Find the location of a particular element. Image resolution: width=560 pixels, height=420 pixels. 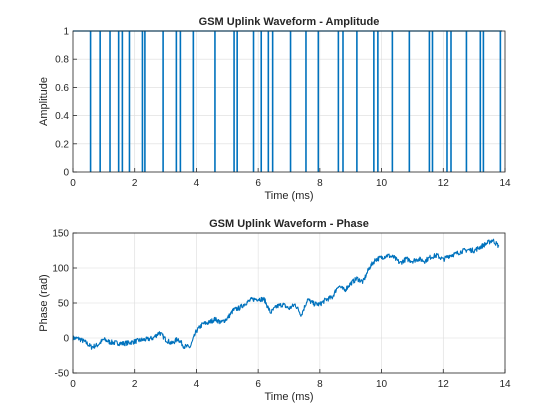

amplitude-xtick-label: 4 is located at coordinates (197, 183).